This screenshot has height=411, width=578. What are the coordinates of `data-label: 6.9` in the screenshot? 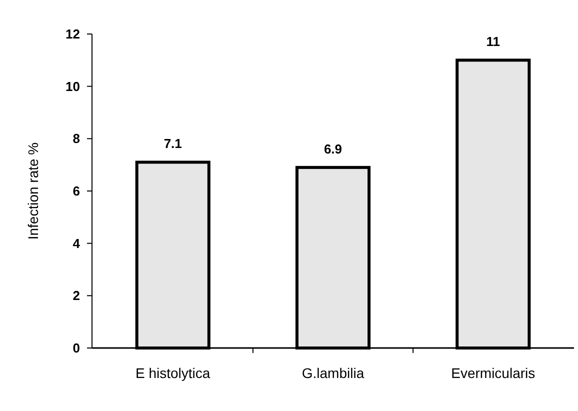 It's located at (333, 148).